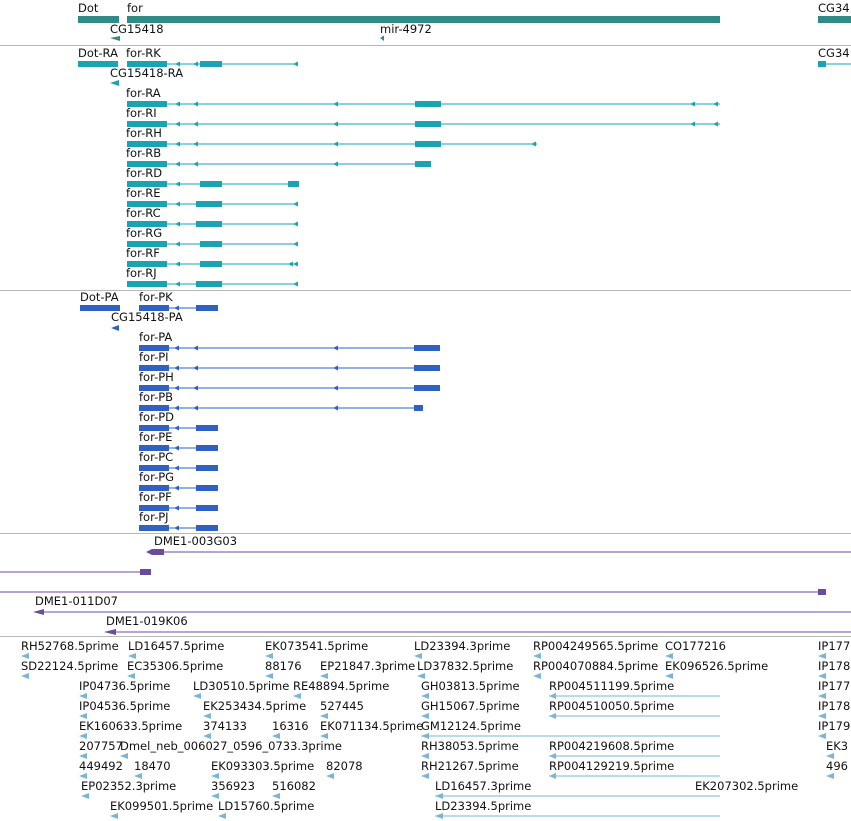 This screenshot has height=821, width=851. Describe the element at coordinates (423, 96) in the screenshot. I see `transcript-for-ra: for-RA` at that location.